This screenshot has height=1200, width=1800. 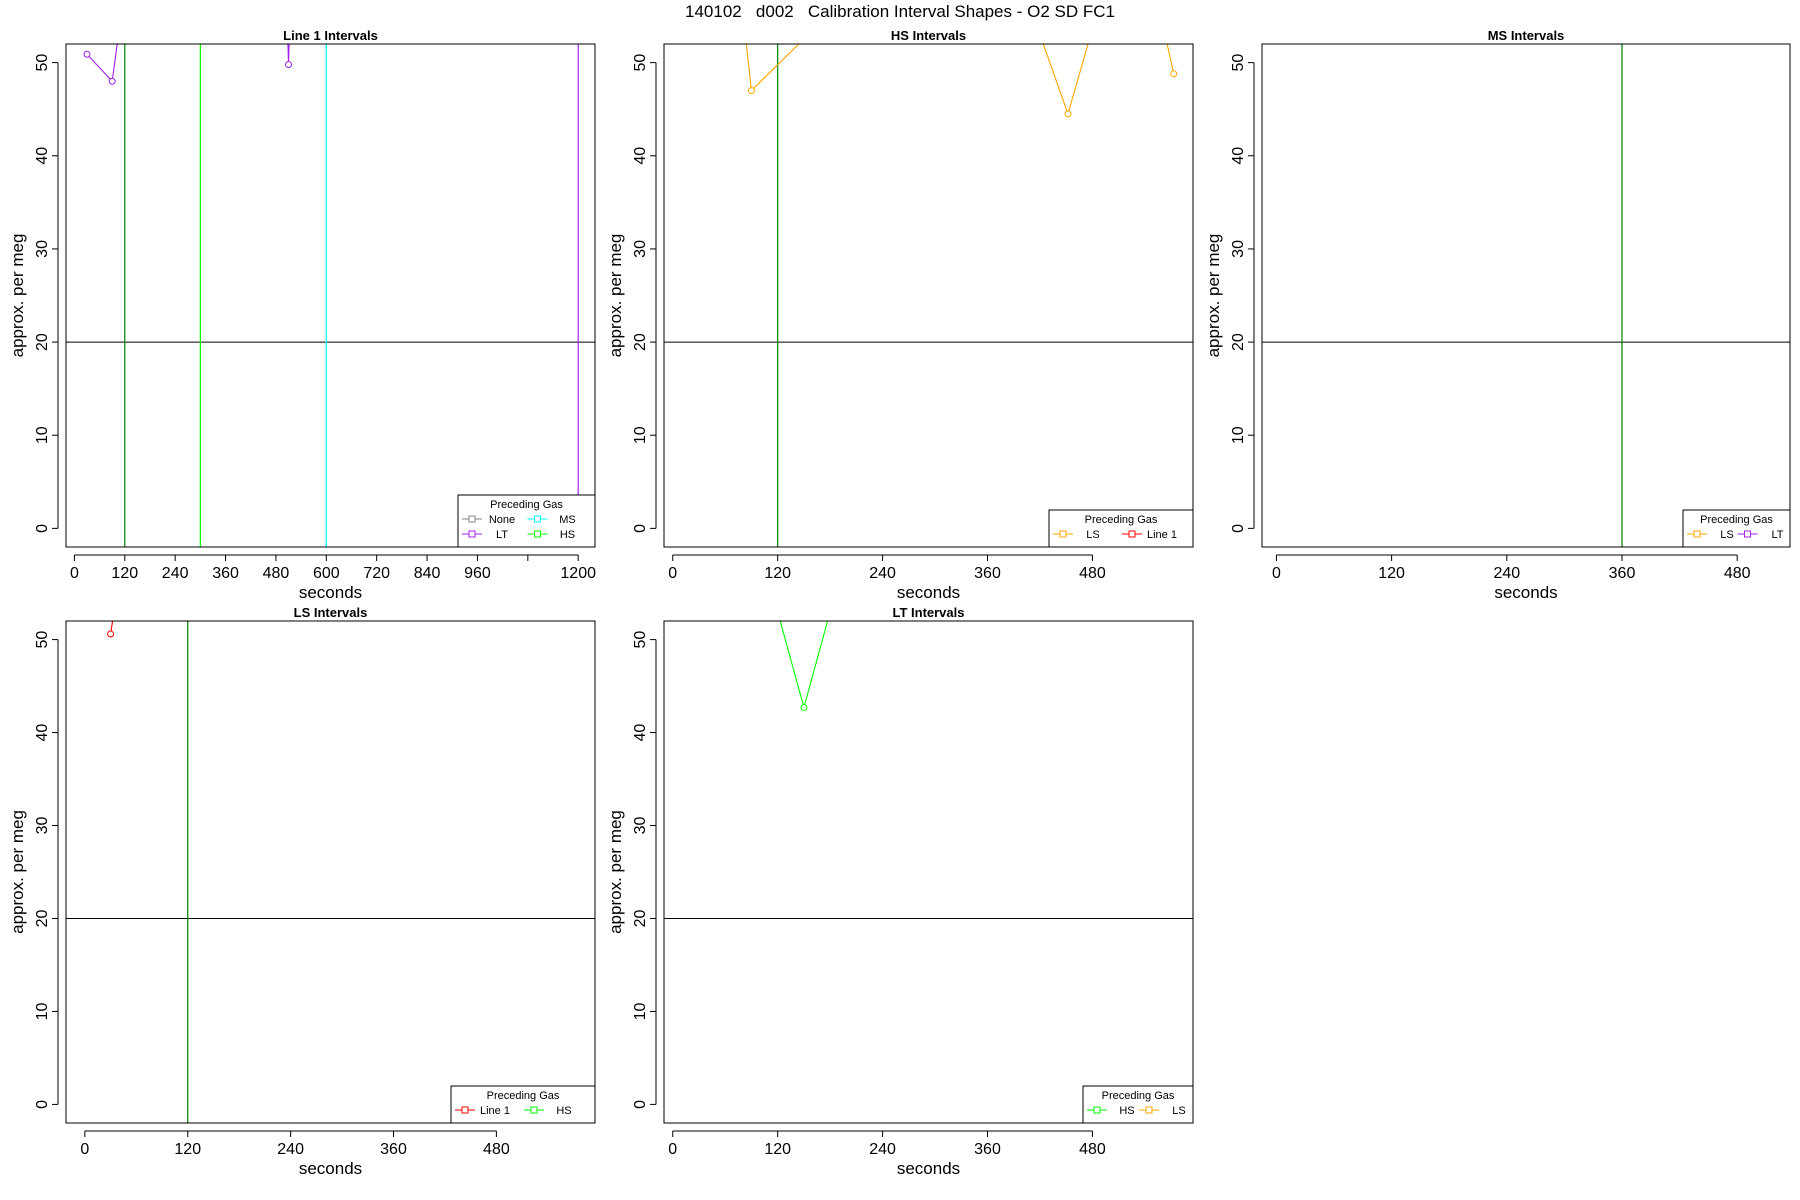 I want to click on panel-title: Line 1 Intervals, so click(x=330, y=35).